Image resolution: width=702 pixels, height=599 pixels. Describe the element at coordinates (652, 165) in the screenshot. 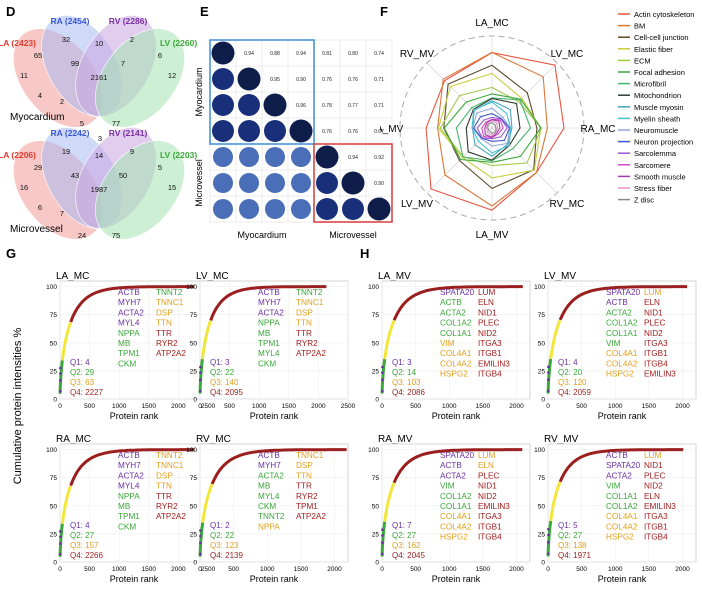

I see `legend-label: Sarcomere` at that location.